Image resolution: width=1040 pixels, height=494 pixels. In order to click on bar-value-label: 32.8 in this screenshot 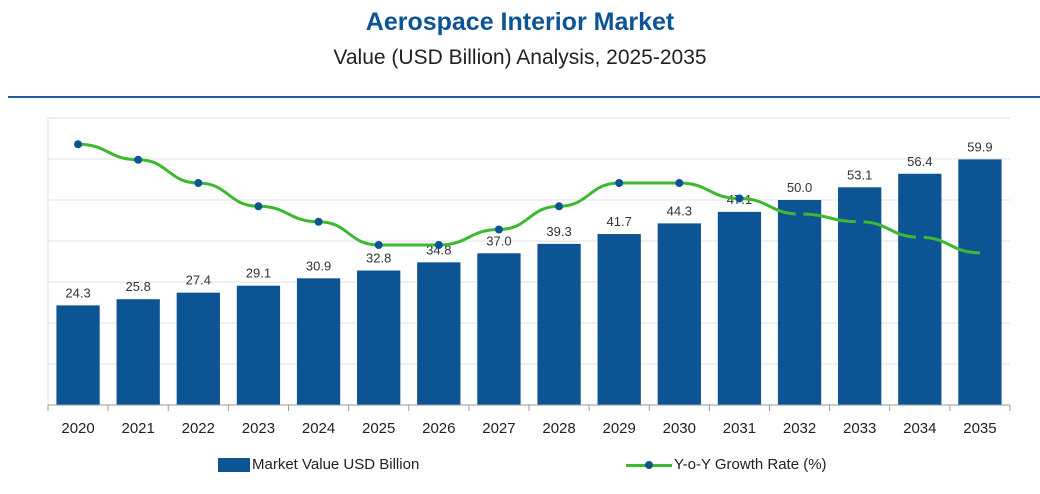, I will do `click(378, 258)`.